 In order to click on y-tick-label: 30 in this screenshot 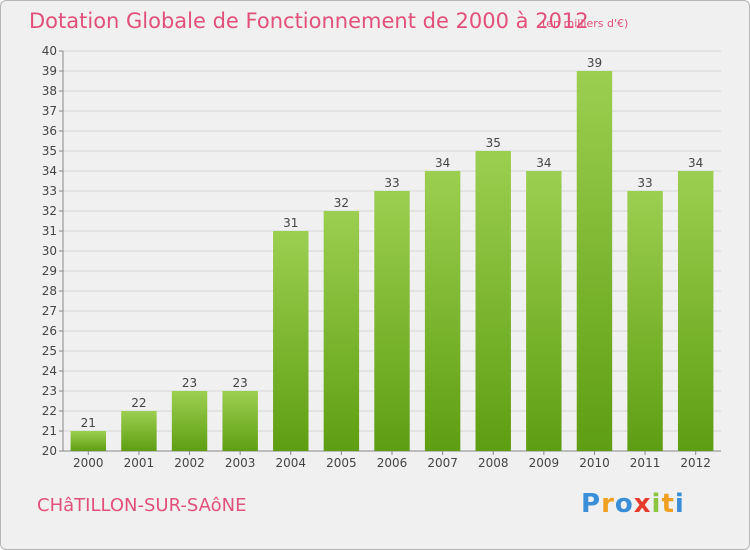, I will do `click(49, 251)`.